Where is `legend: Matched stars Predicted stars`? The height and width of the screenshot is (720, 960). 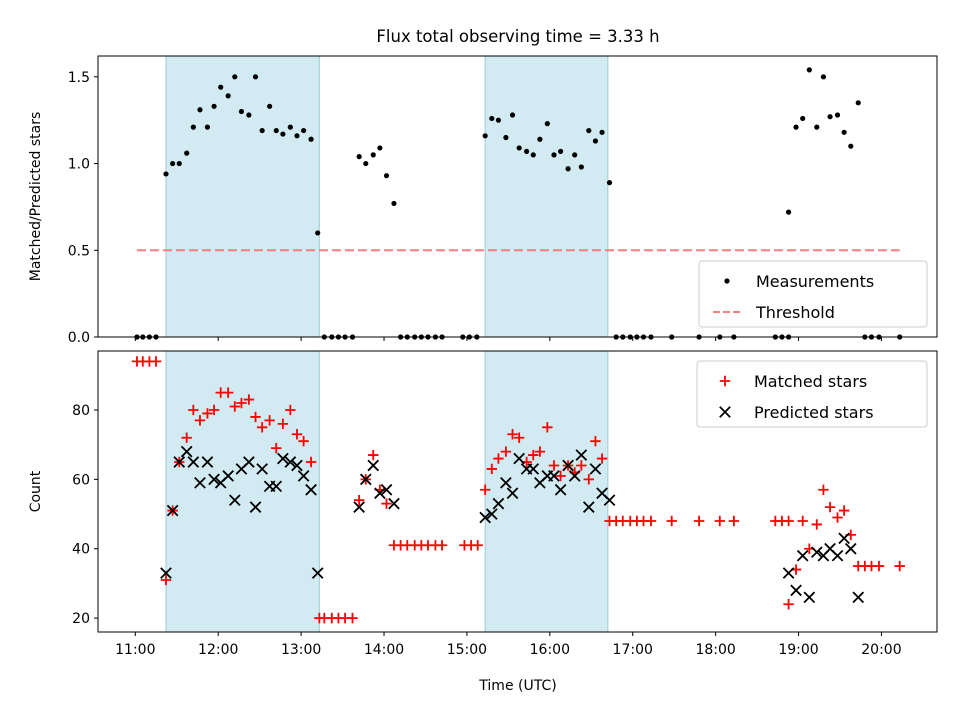
legend: Matched stars Predicted stars is located at coordinates (812, 394).